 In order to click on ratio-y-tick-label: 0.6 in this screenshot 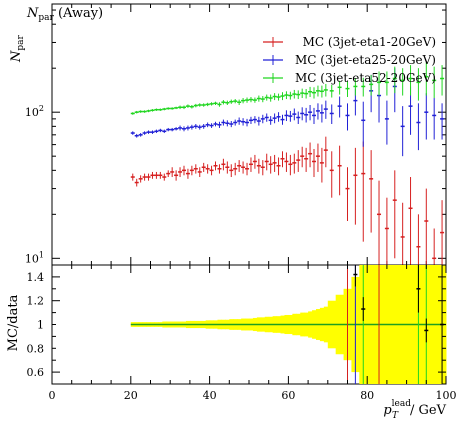, I will do `click(36, 372)`.